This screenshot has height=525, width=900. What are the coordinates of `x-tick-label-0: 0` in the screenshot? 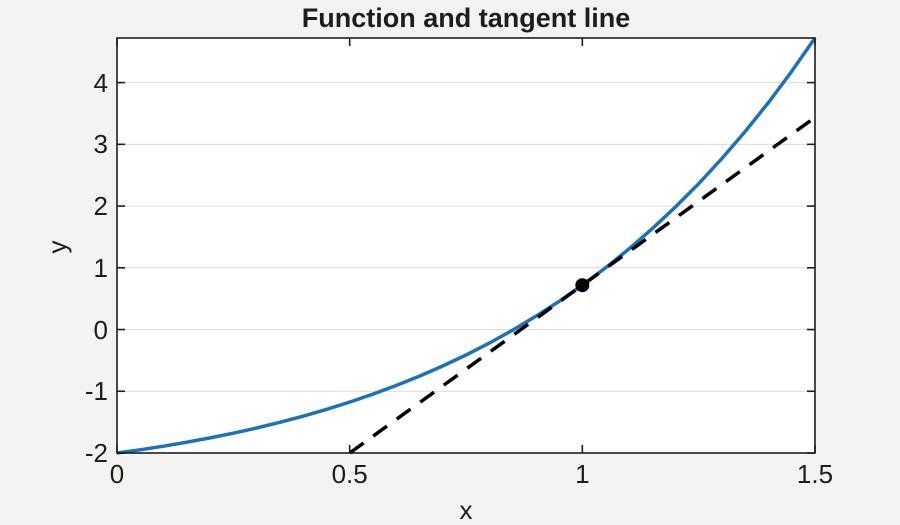 It's located at (117, 474).